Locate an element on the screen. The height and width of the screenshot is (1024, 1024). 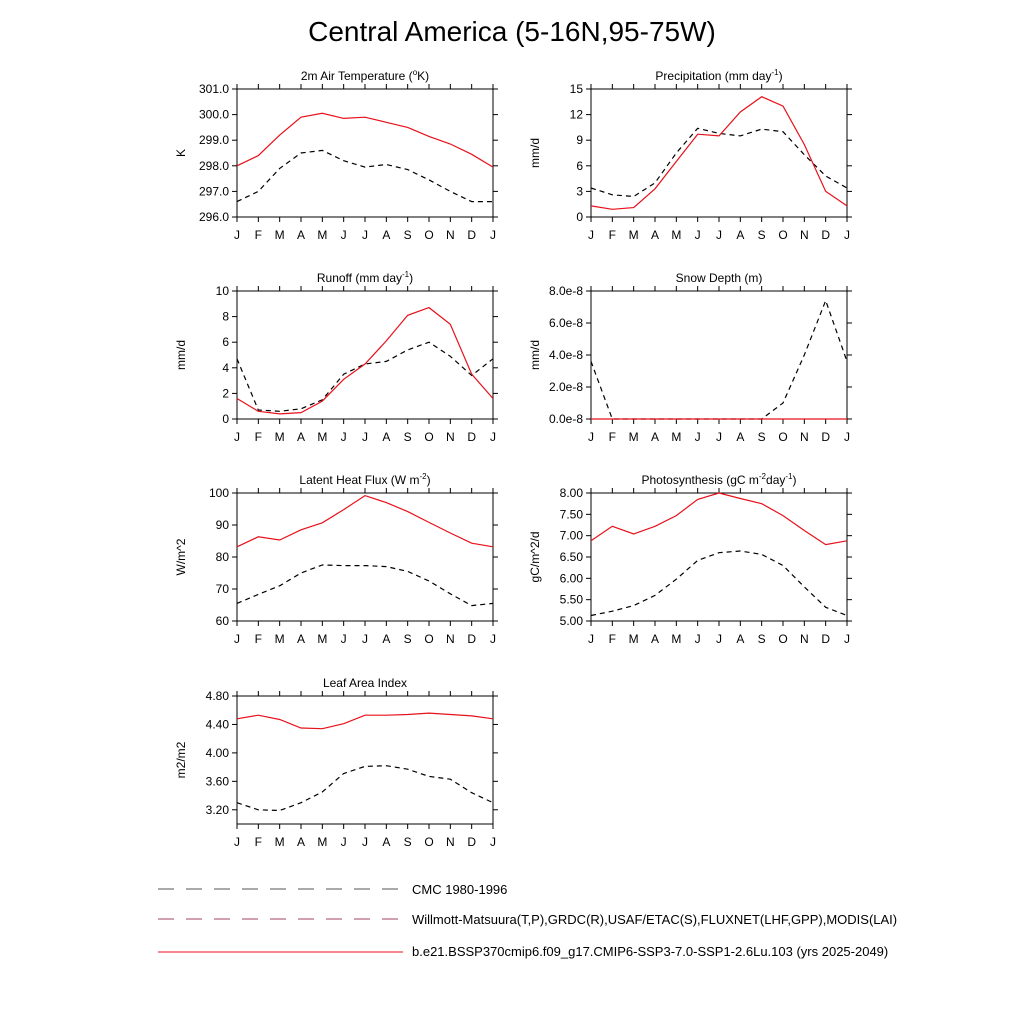
panel-title: Precipitation (mm day-1) is located at coordinates (718, 75).